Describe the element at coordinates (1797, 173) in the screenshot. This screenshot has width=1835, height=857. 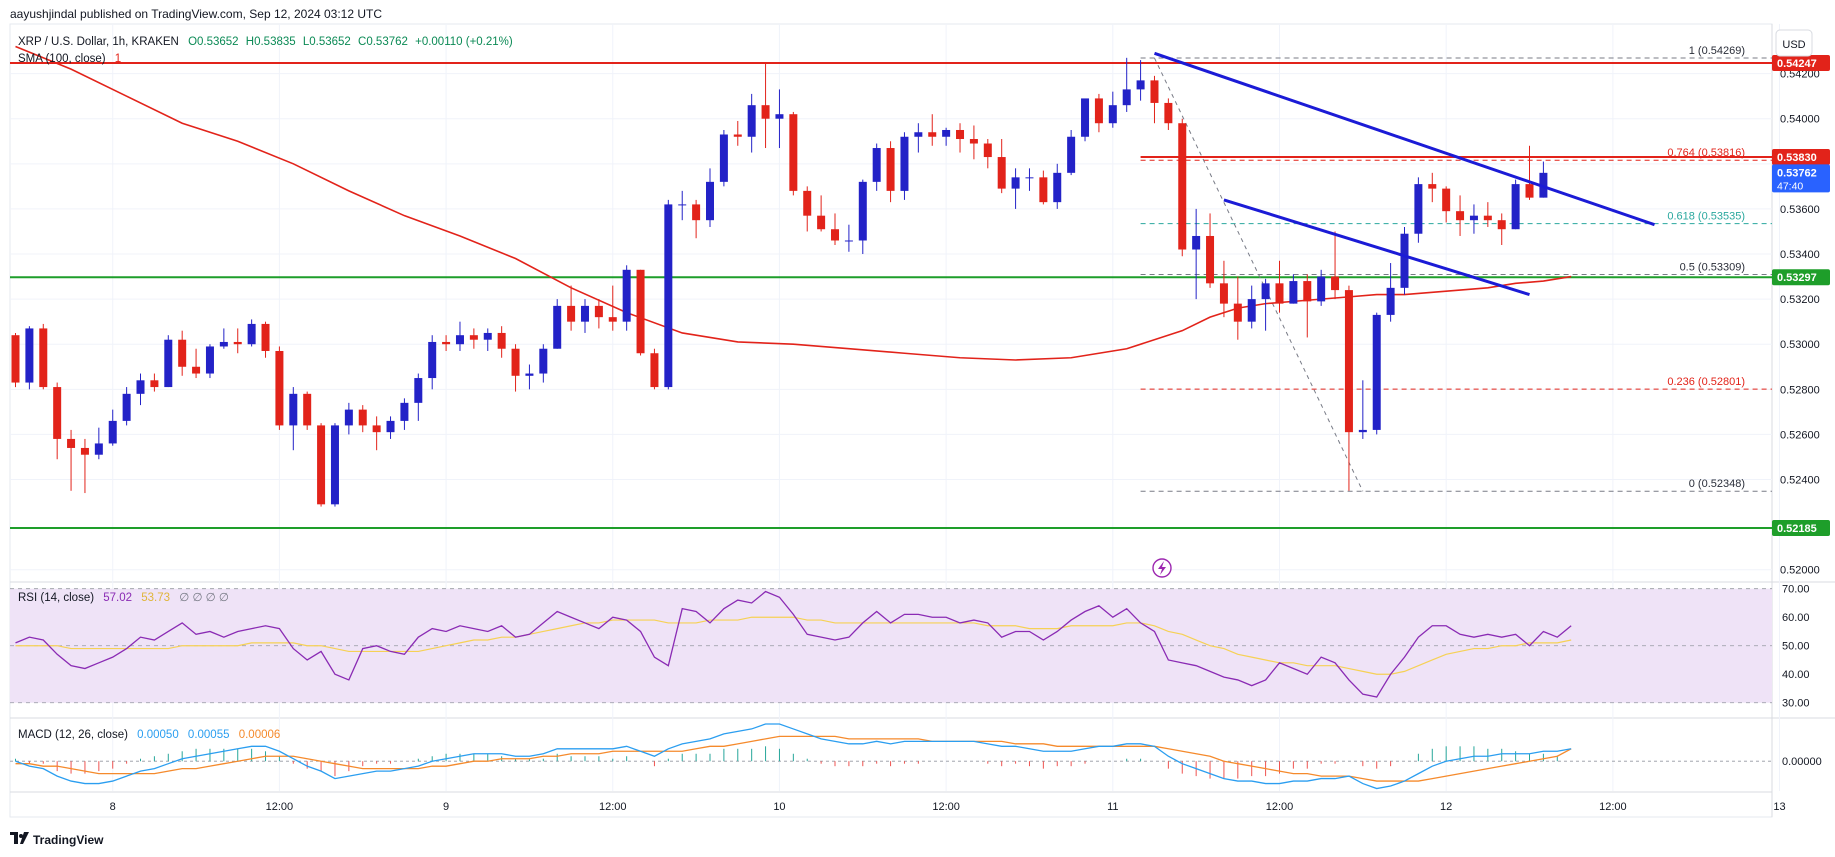
I see `last-price-label: 0.53762` at that location.